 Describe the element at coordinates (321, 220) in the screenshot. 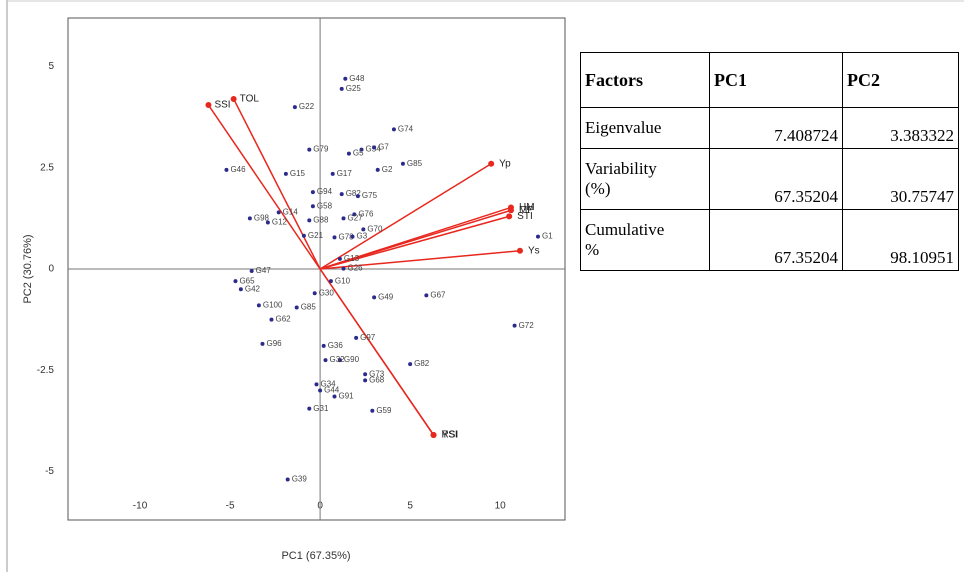

I see `point-label: G88` at that location.